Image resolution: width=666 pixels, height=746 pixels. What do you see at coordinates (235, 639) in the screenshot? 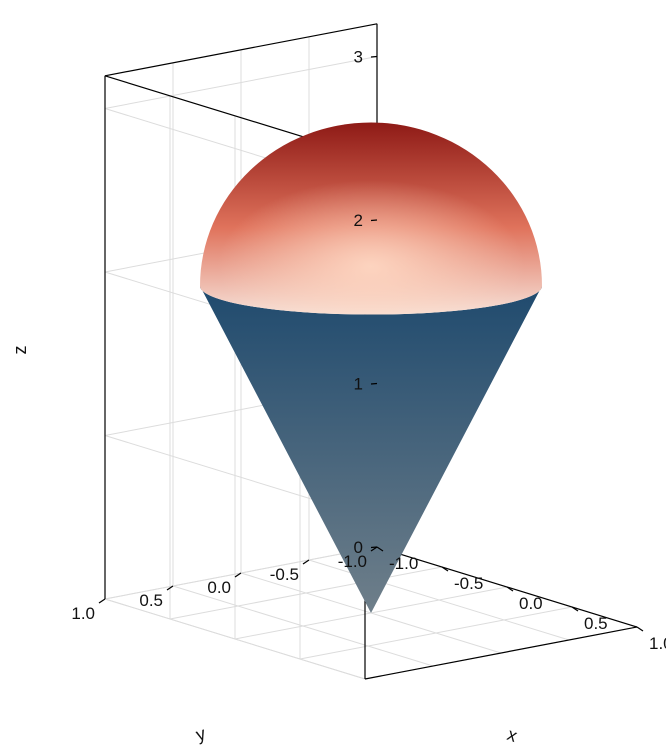
I see `right-wall-gridline-z` at bounding box center [235, 639].